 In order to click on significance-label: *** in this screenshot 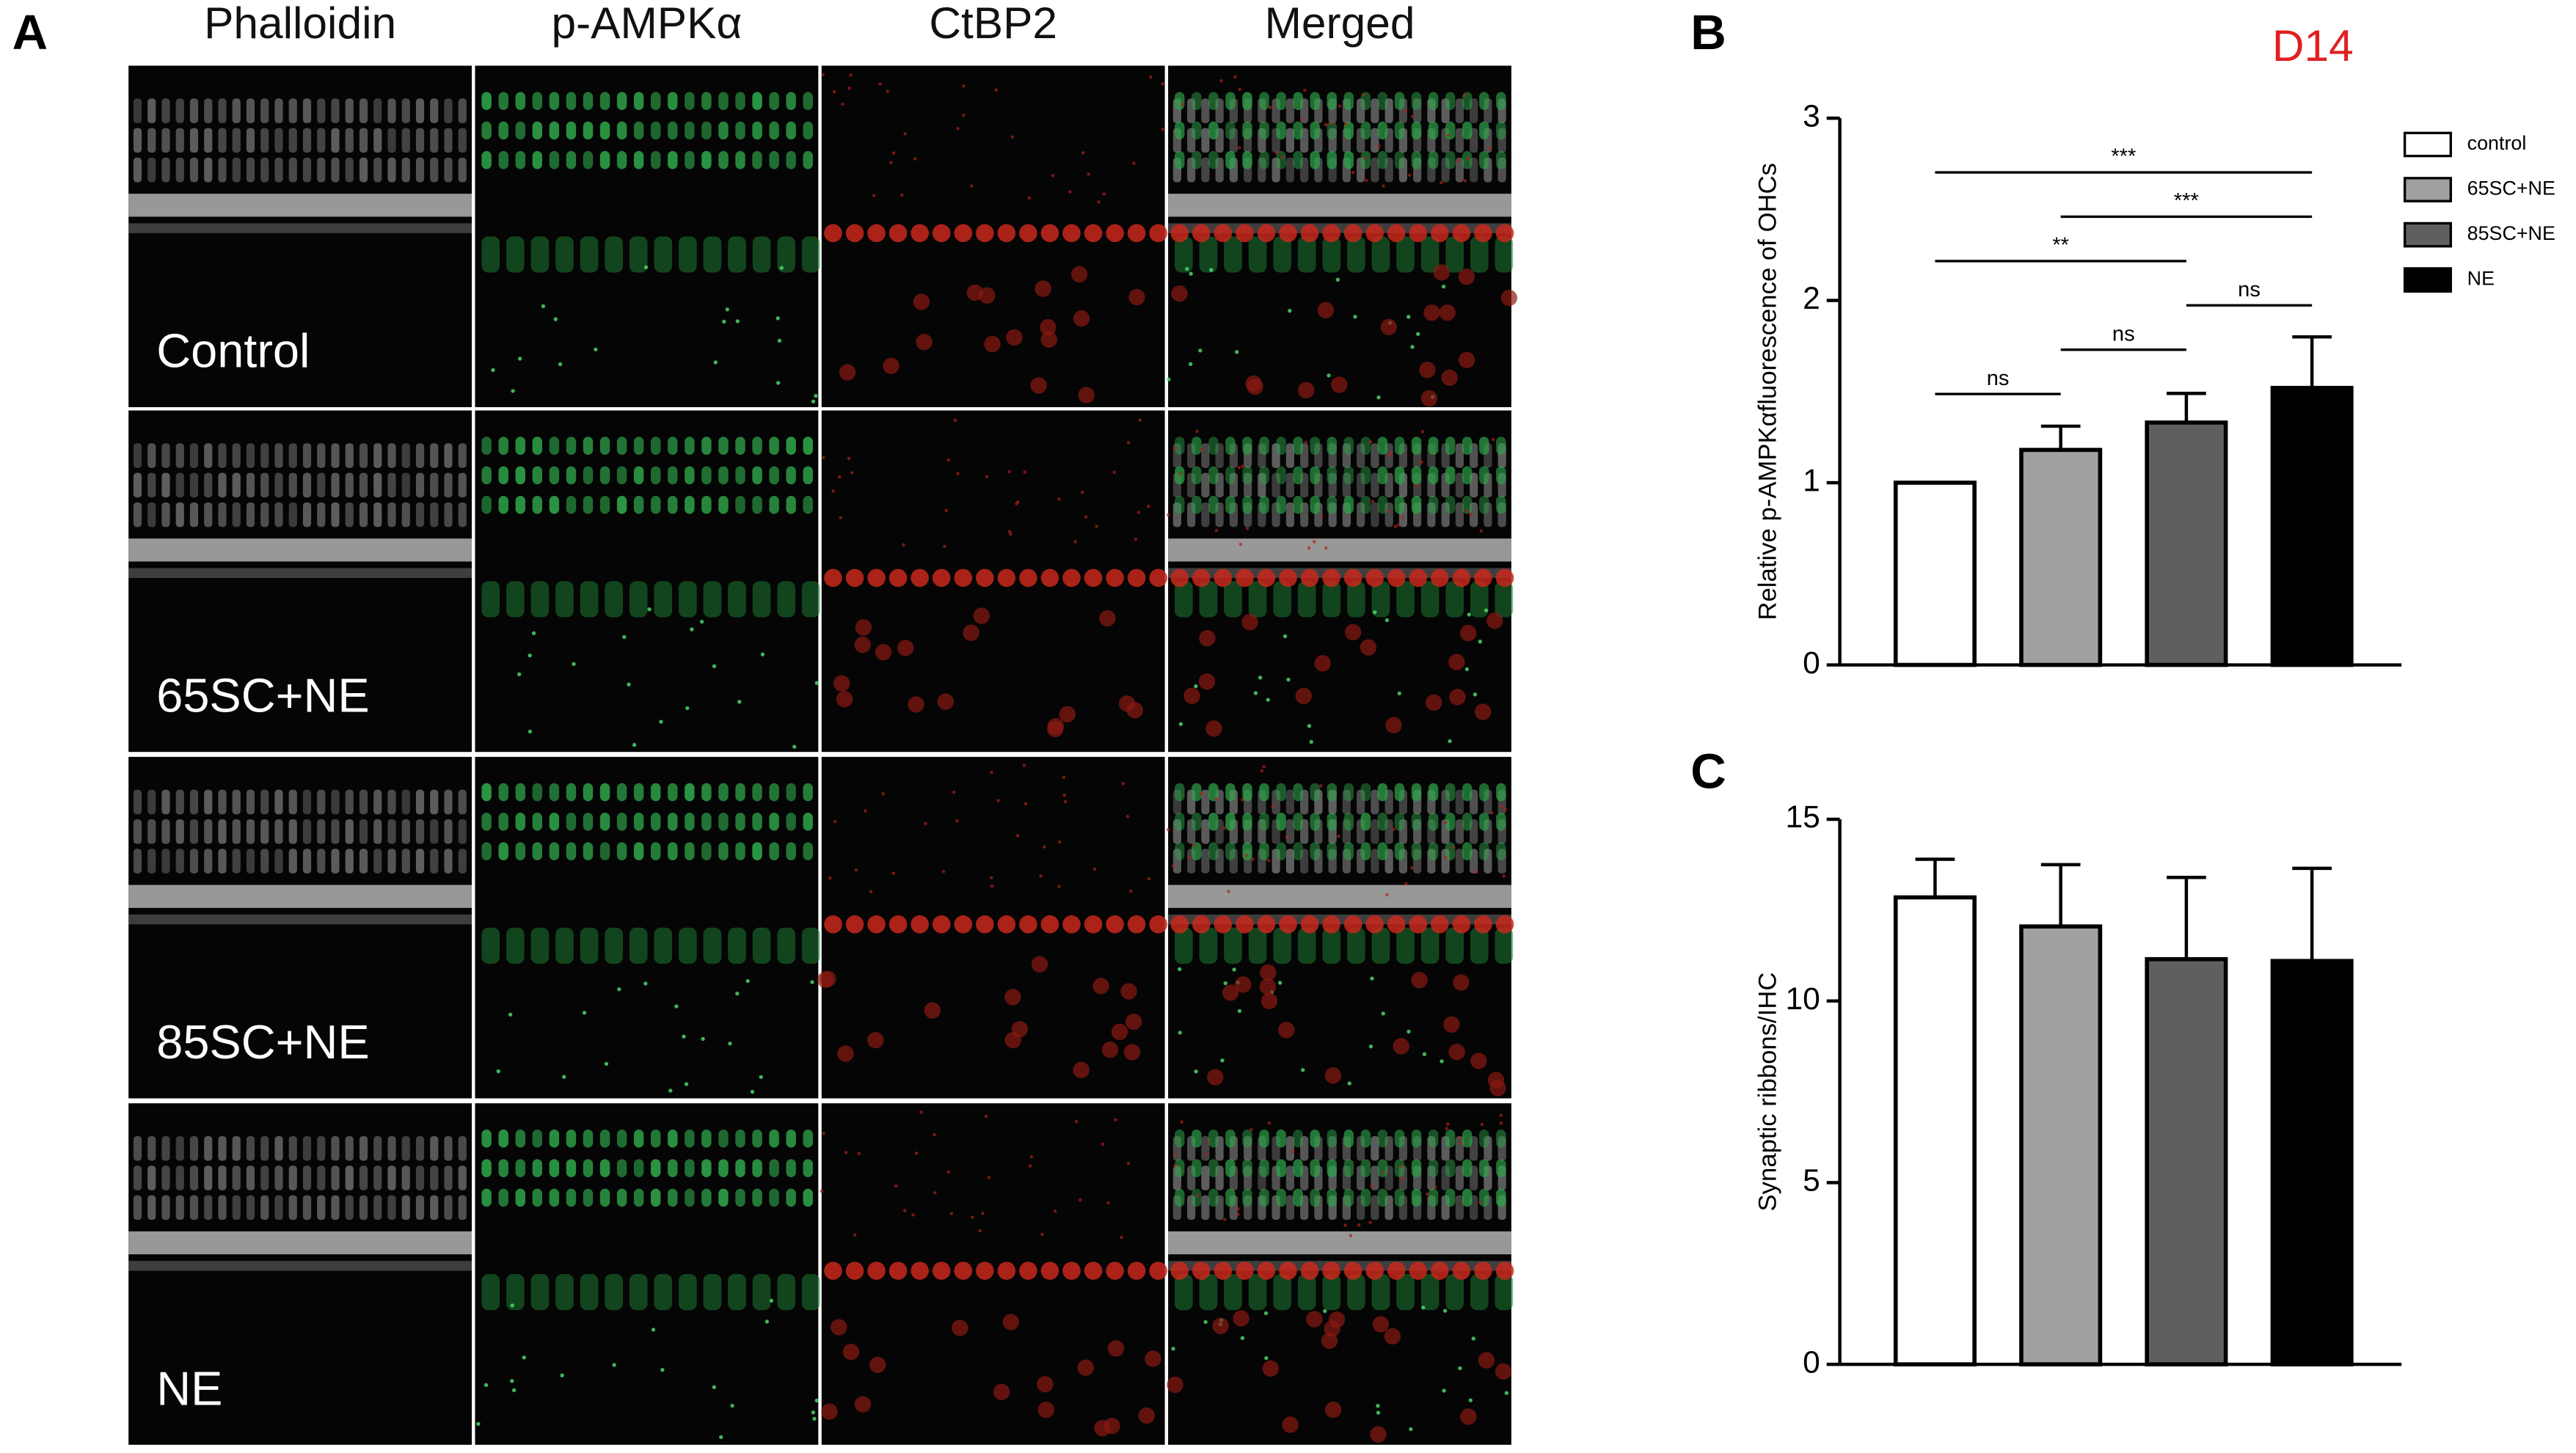, I will do `click(2186, 201)`.